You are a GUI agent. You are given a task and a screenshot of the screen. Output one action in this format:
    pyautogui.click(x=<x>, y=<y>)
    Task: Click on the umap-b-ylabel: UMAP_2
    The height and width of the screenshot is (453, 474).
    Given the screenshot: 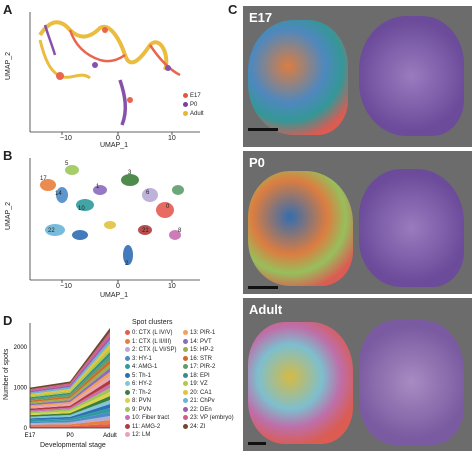 What is the action you would take?
    pyautogui.click(x=8, y=215)
    